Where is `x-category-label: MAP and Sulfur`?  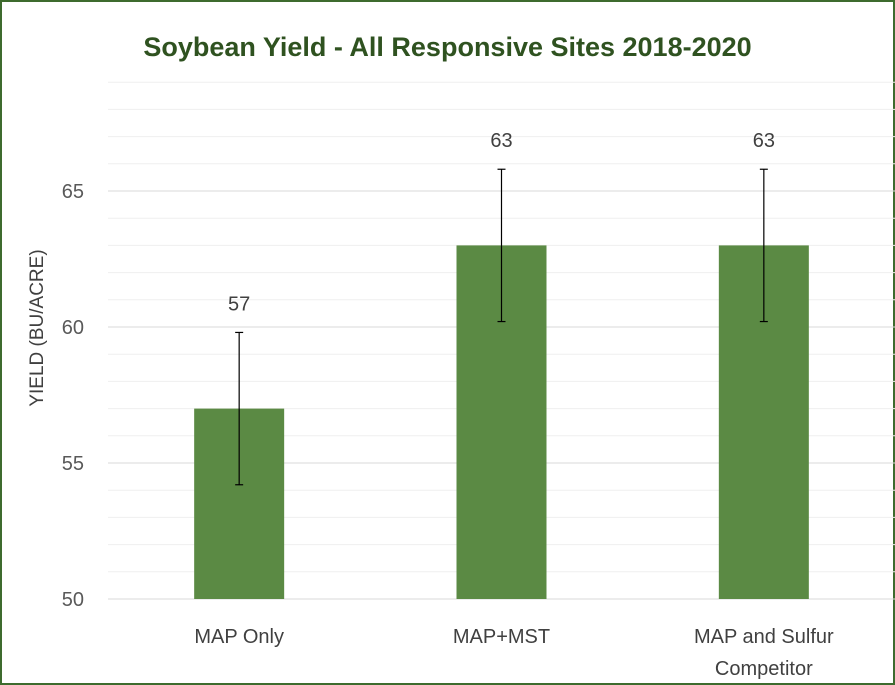
x-category-label: MAP and Sulfur is located at coordinates (764, 637).